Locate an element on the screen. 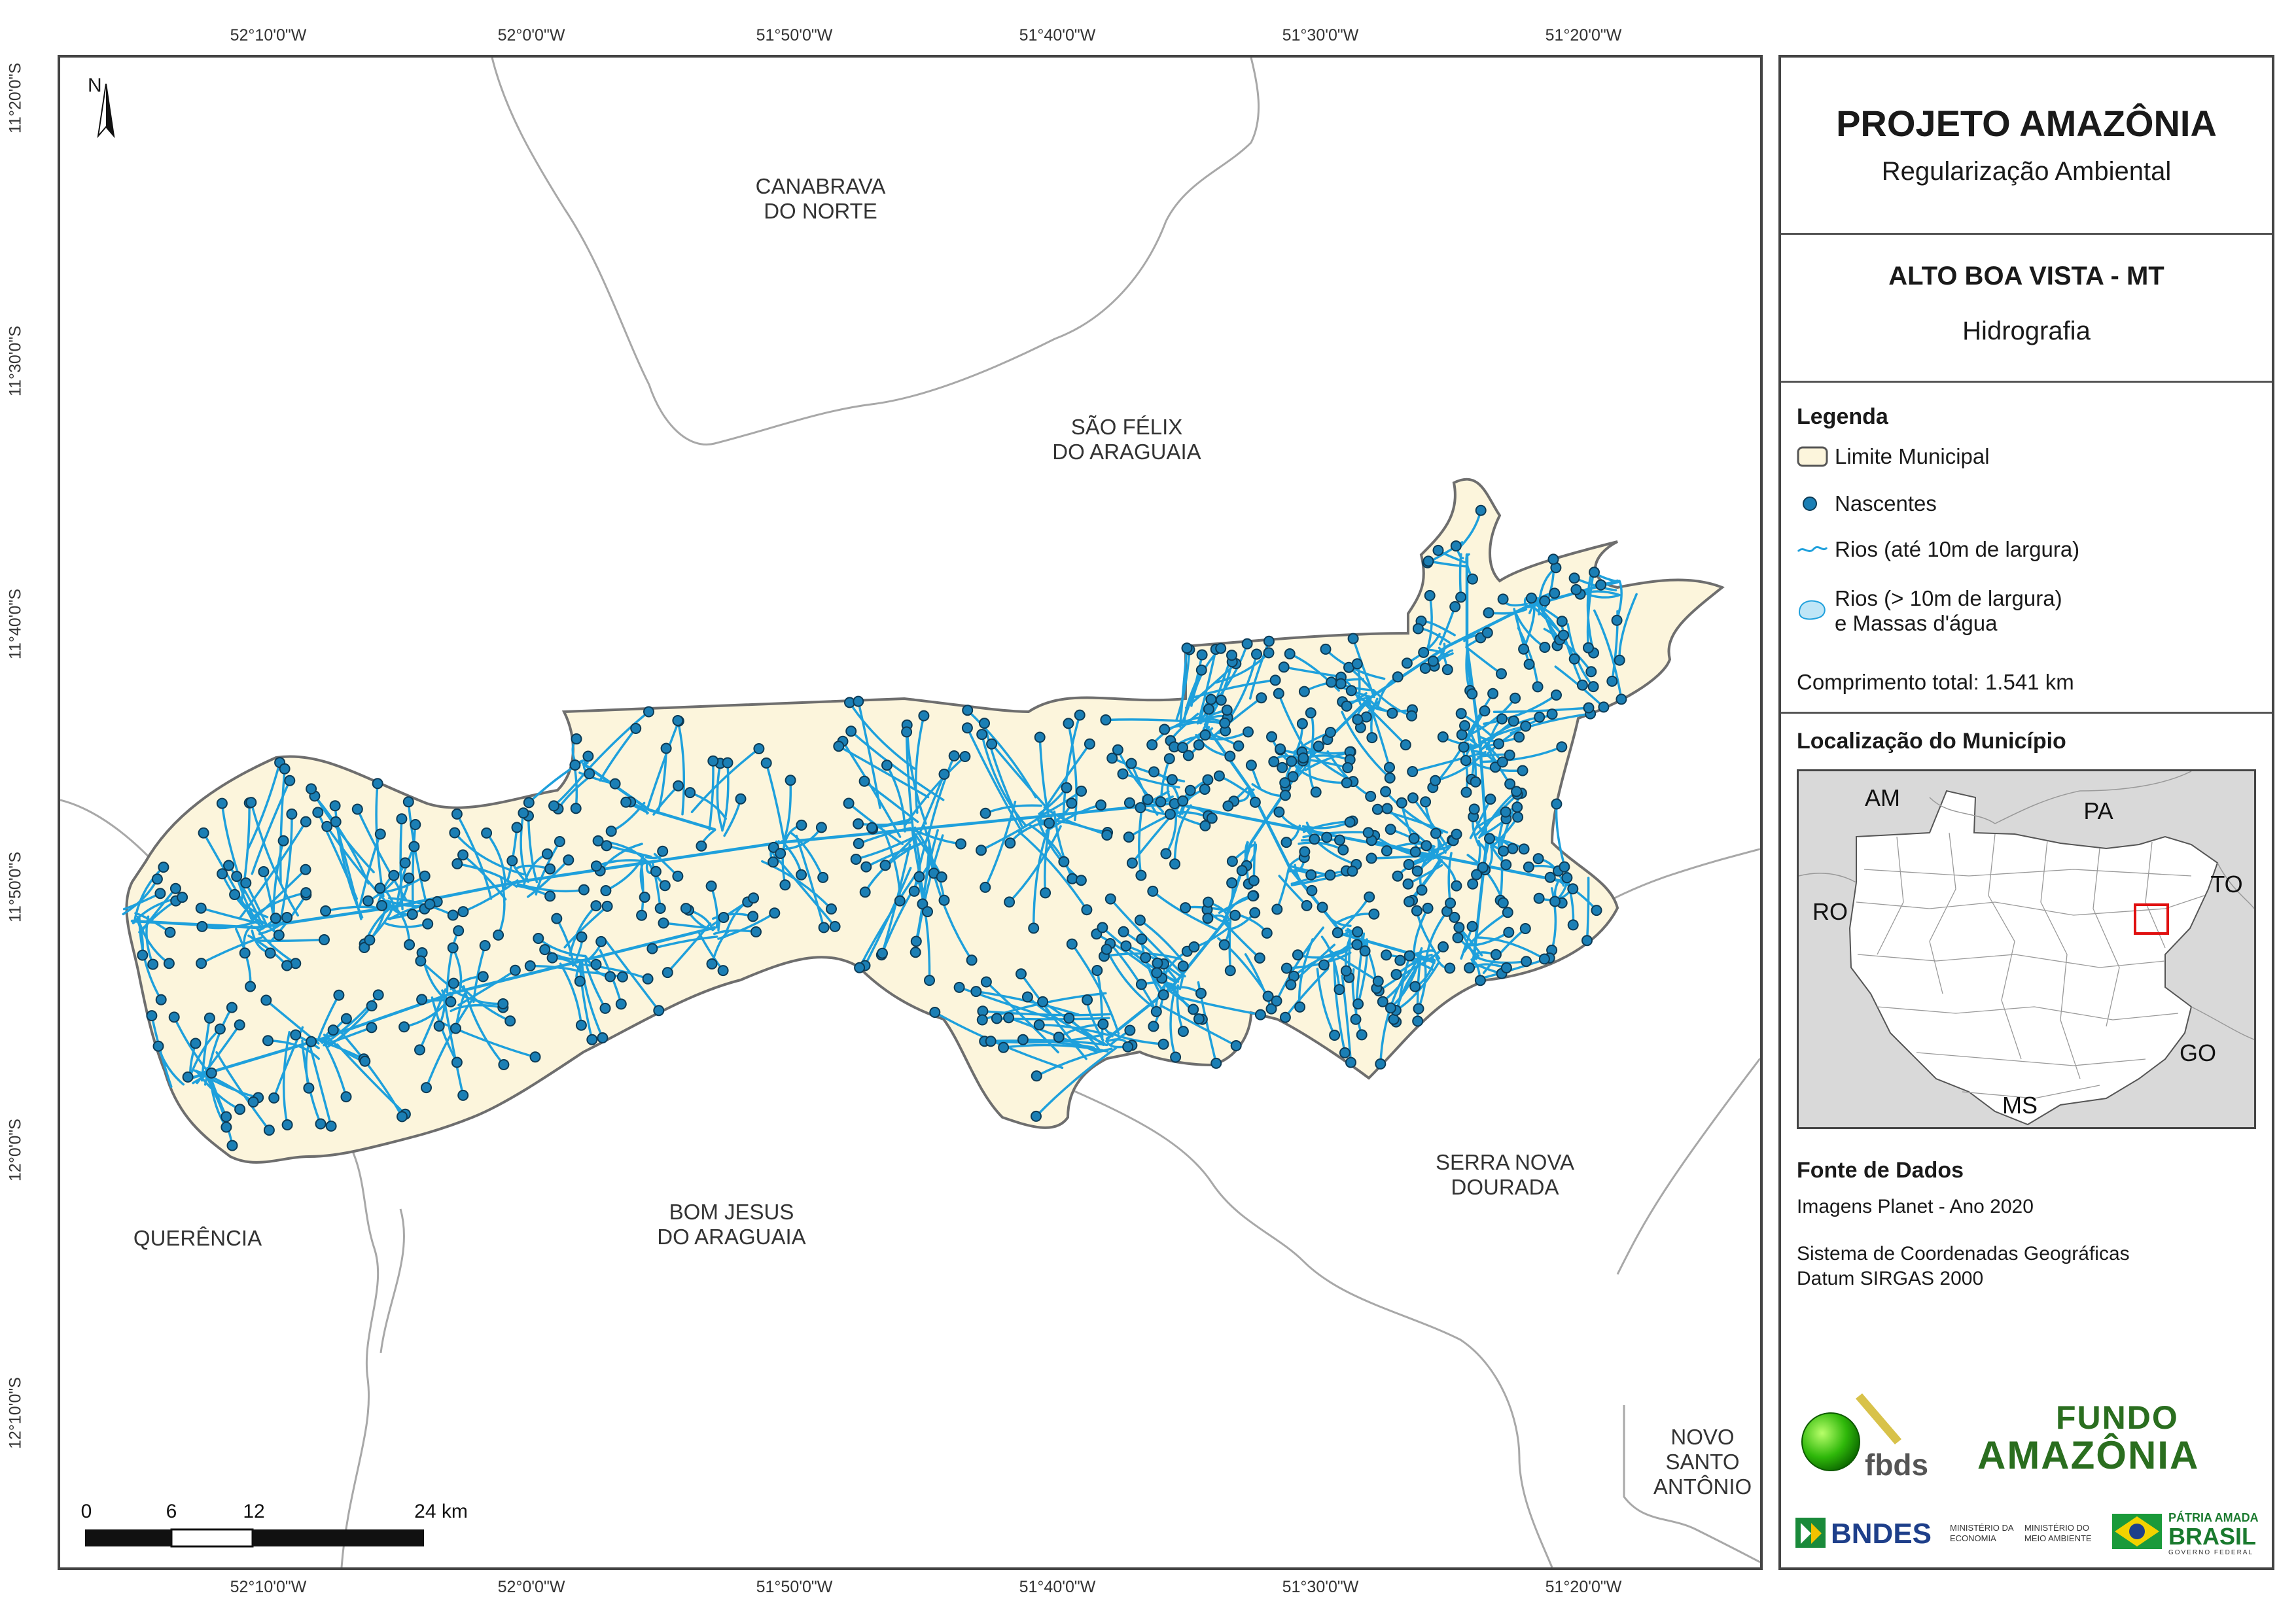 The height and width of the screenshot is (1623, 2296). project-title: PROJETO AMAZÔNIA is located at coordinates (2027, 124).